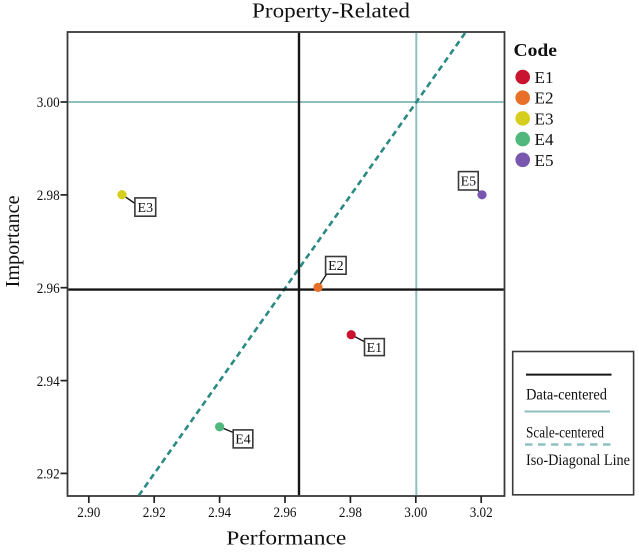 This screenshot has width=639, height=552. I want to click on svg-text: Performance, so click(286, 538).